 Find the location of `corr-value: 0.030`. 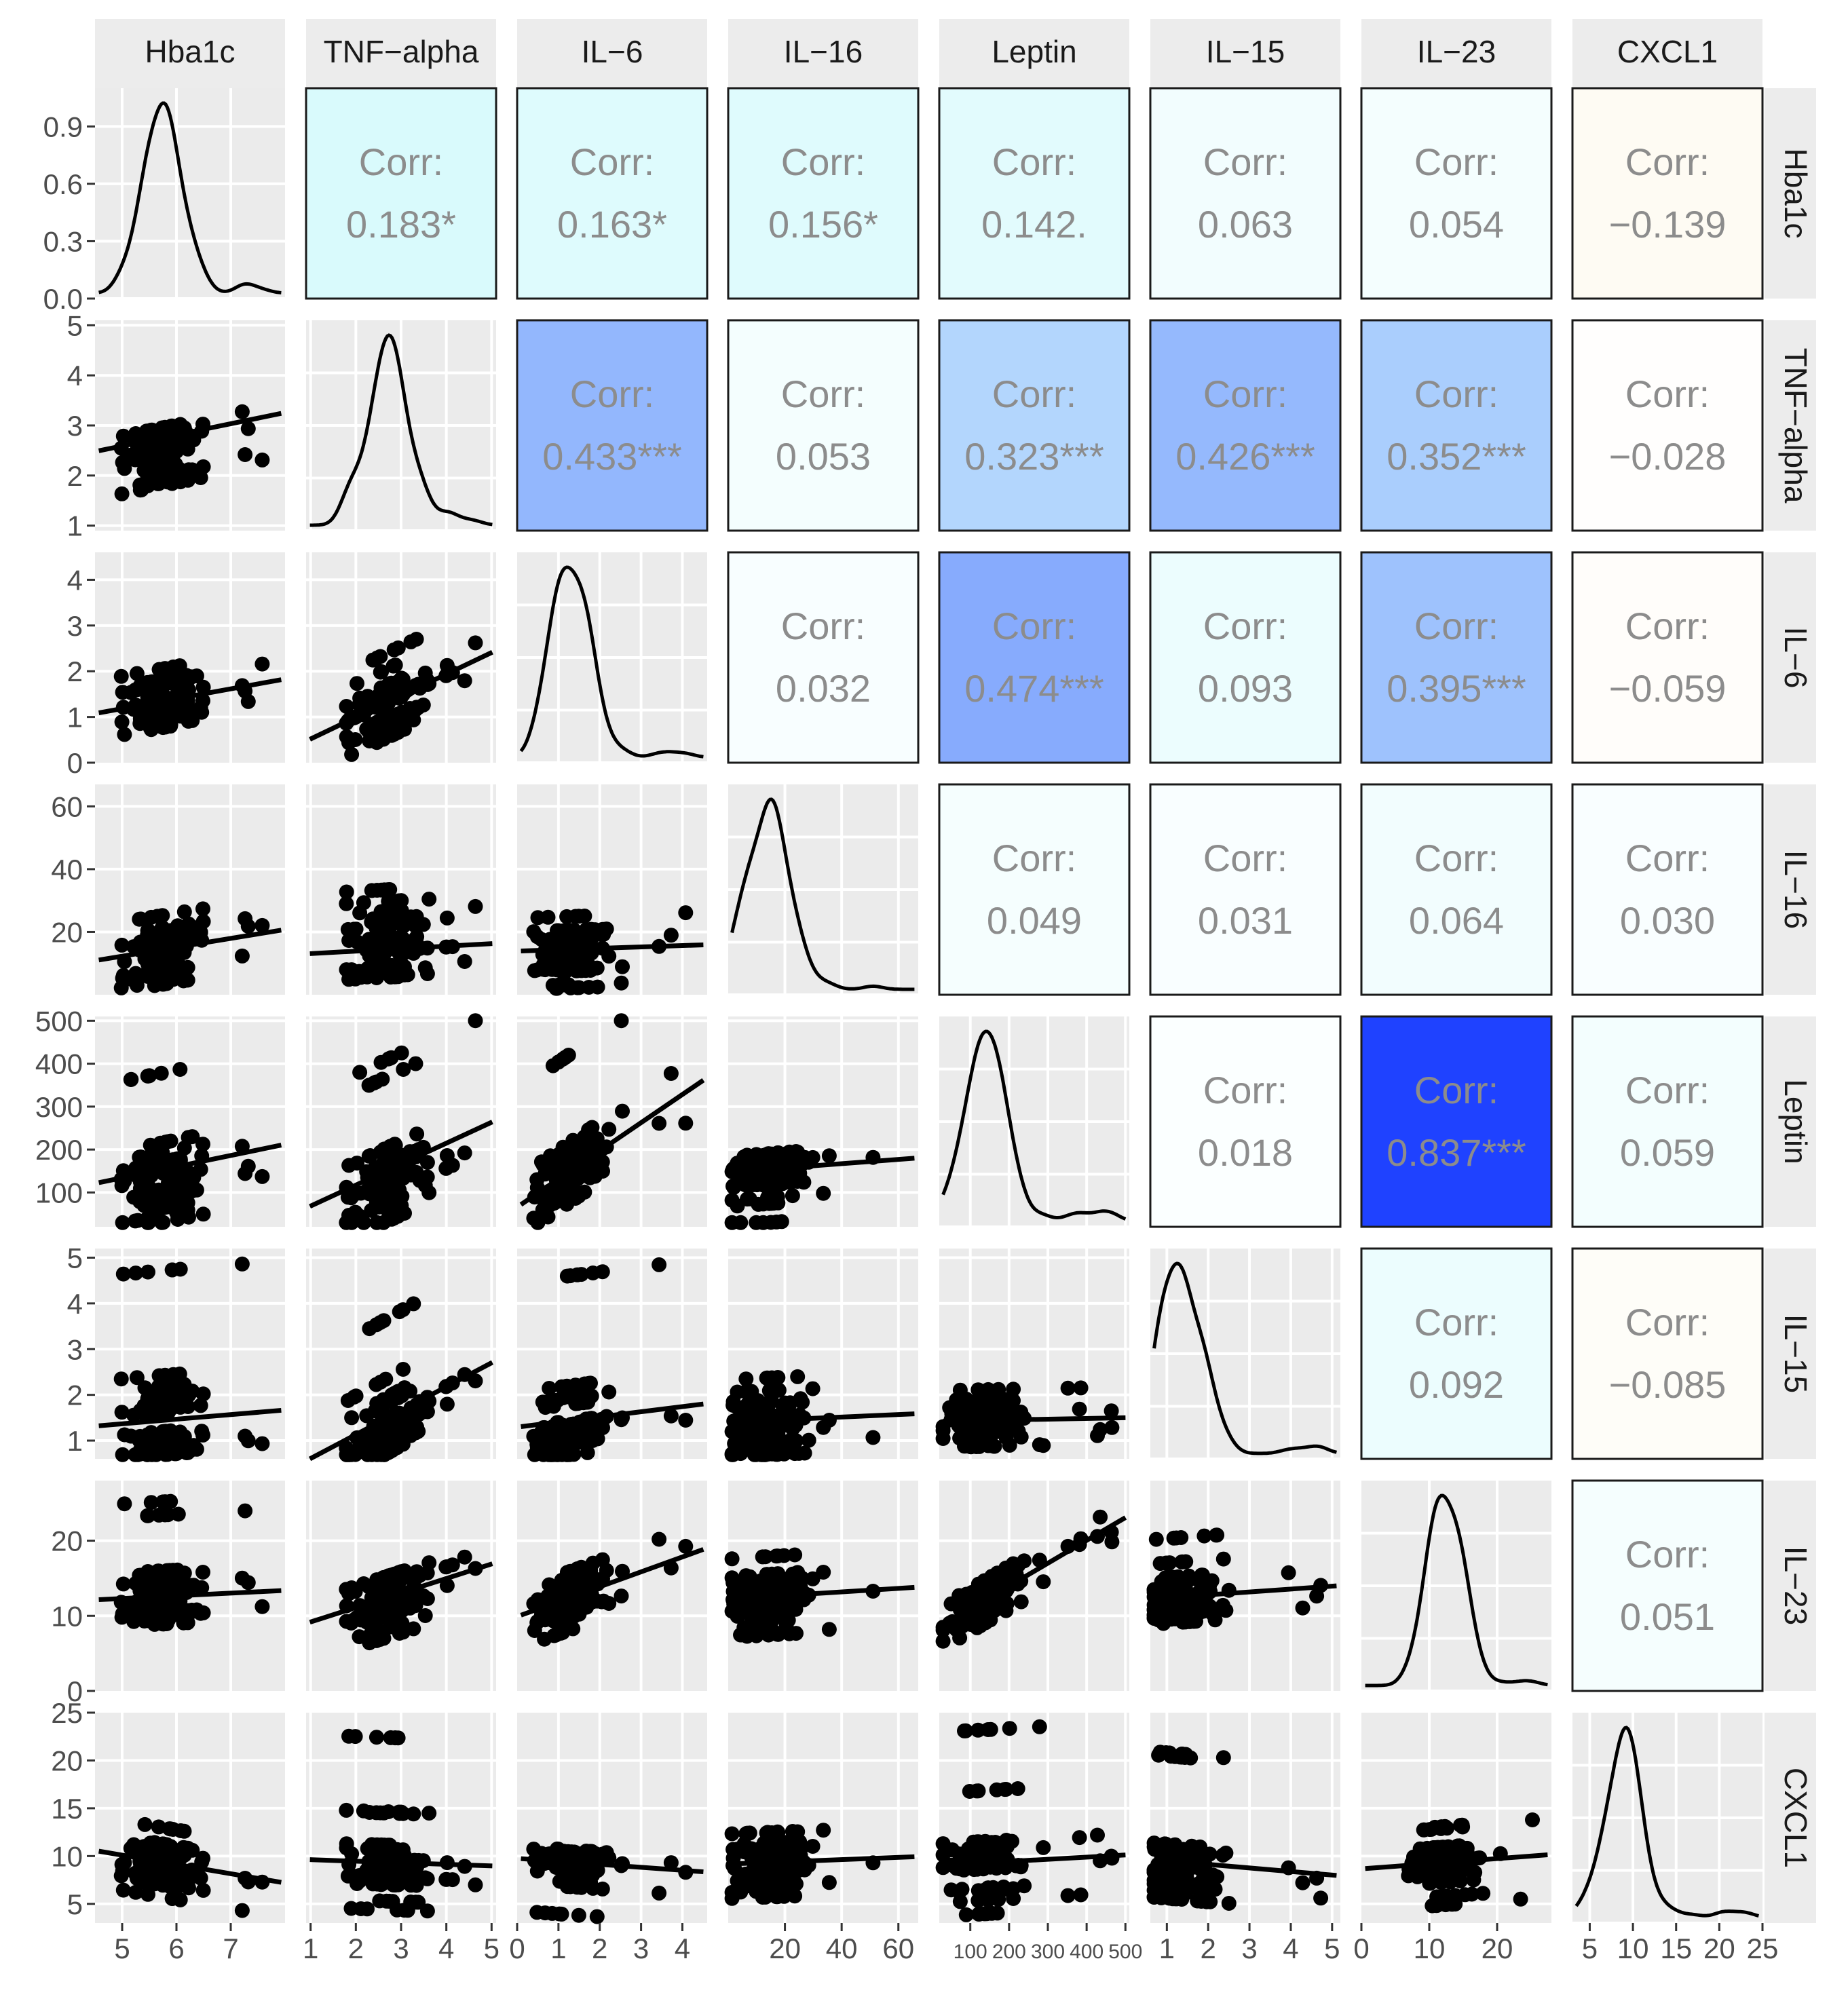

corr-value: 0.030 is located at coordinates (1667, 920).